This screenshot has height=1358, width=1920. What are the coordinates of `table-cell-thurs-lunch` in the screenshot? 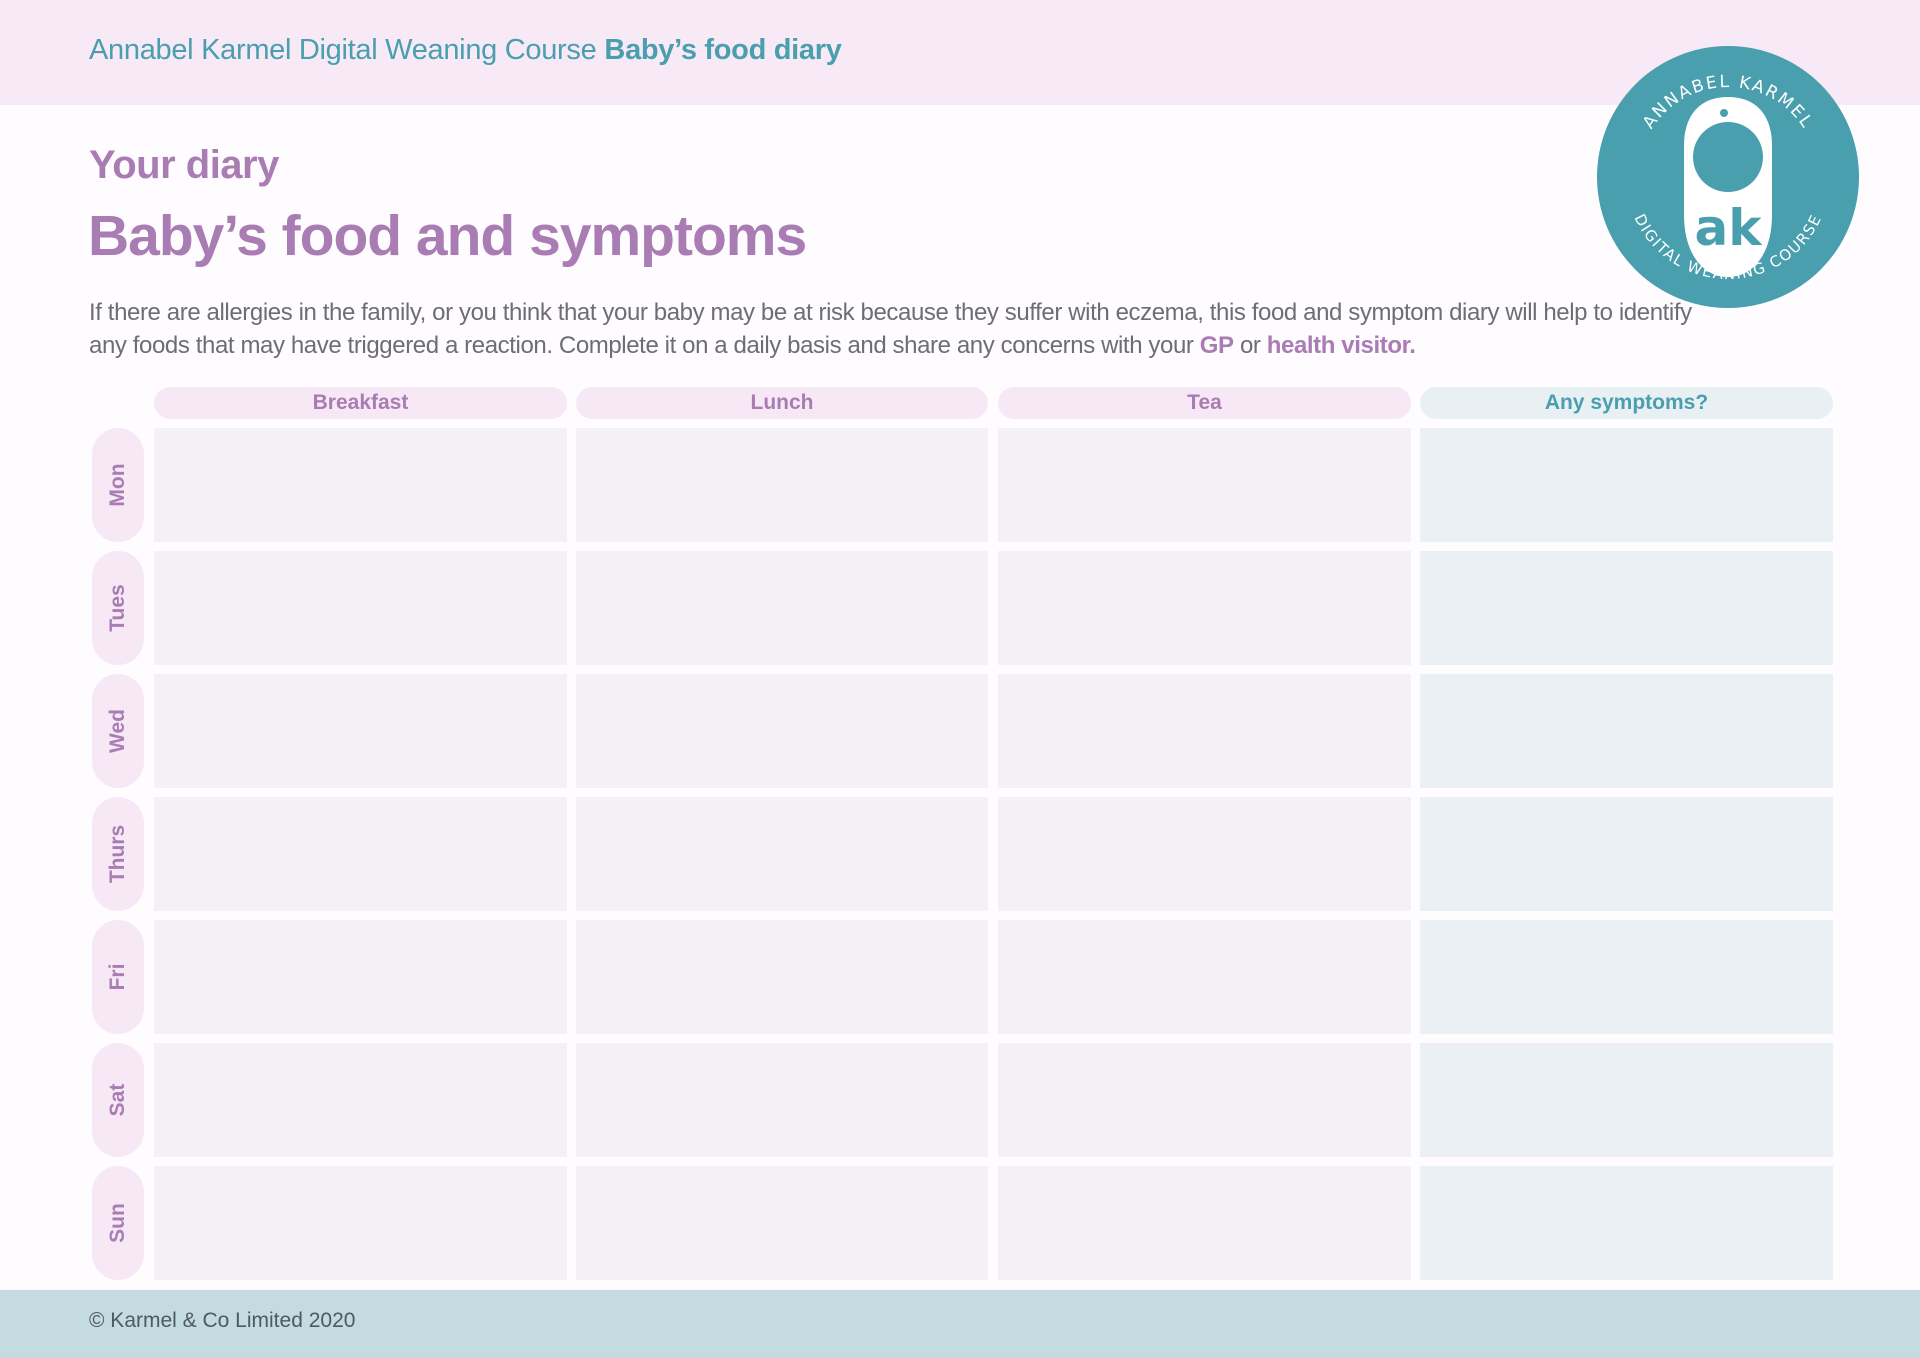 It's located at (782, 854).